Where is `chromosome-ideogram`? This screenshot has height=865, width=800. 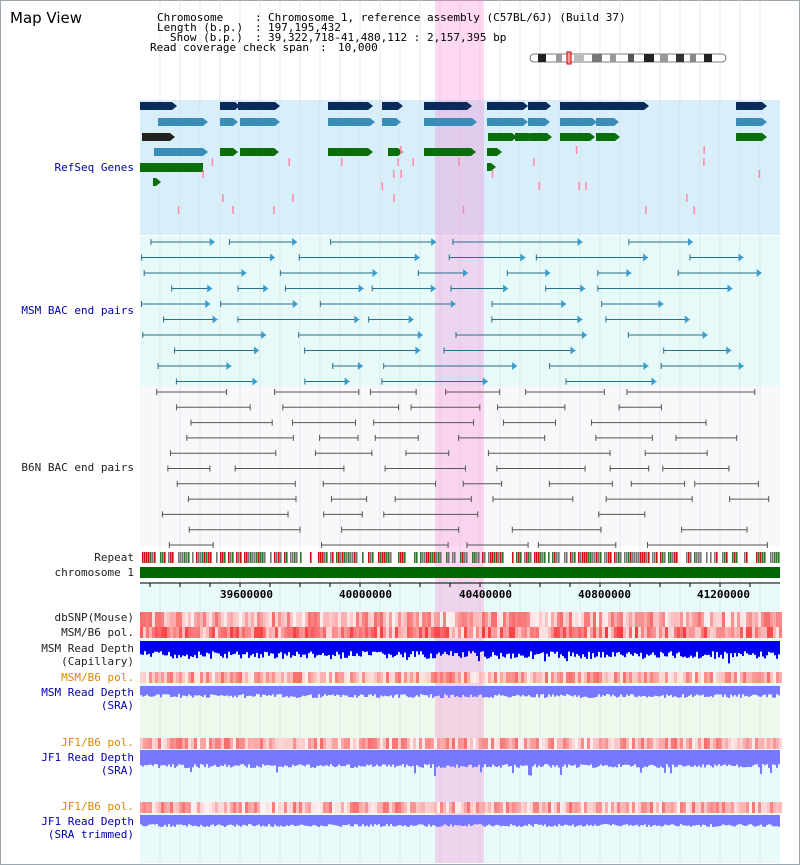 chromosome-ideogram is located at coordinates (628, 58).